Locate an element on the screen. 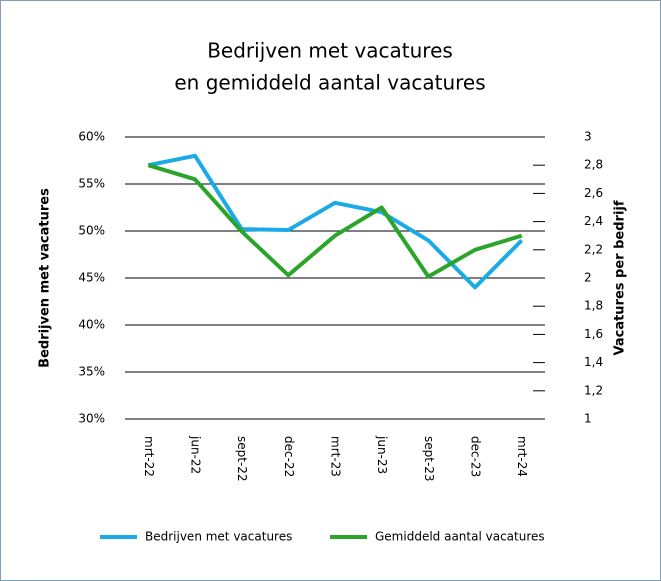  y-tick-label: 35% is located at coordinates (91, 372).